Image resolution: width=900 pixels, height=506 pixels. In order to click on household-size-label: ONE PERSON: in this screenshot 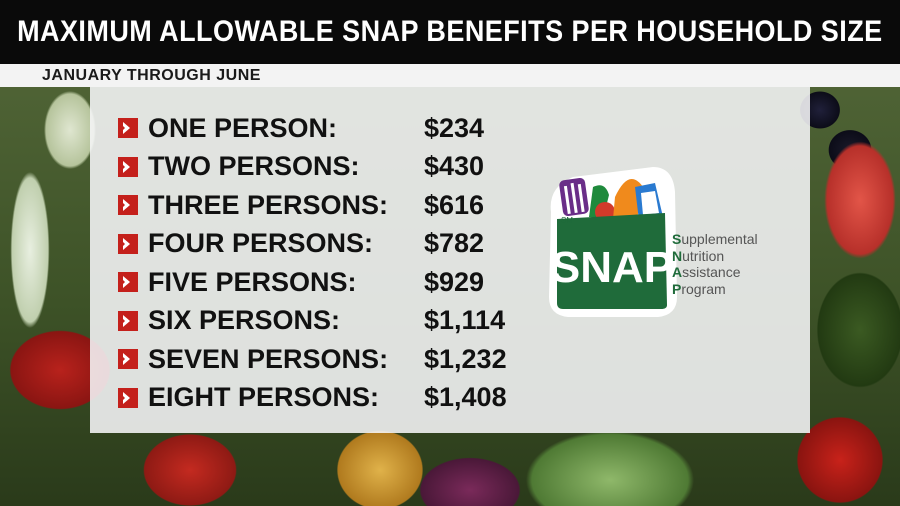, I will do `click(243, 127)`.